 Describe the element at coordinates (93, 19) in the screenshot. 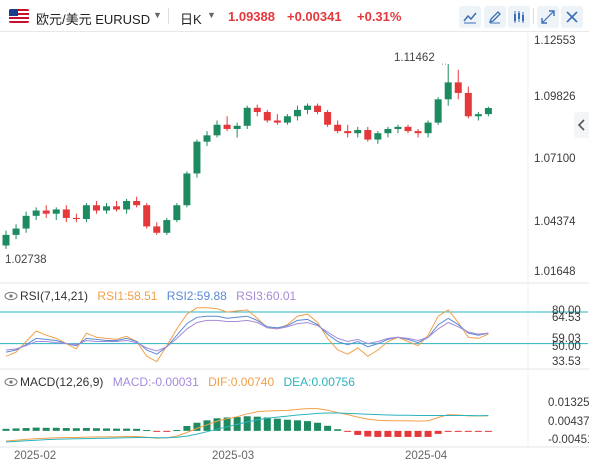

I see `symbol-selector: 欧元/美元 EURUSD` at that location.